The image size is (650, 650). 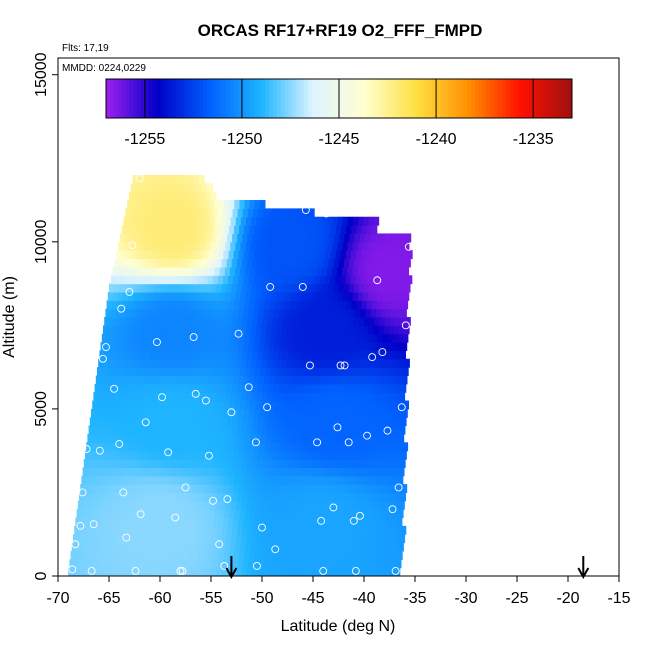 I want to click on observation-point, so click(x=90, y=388).